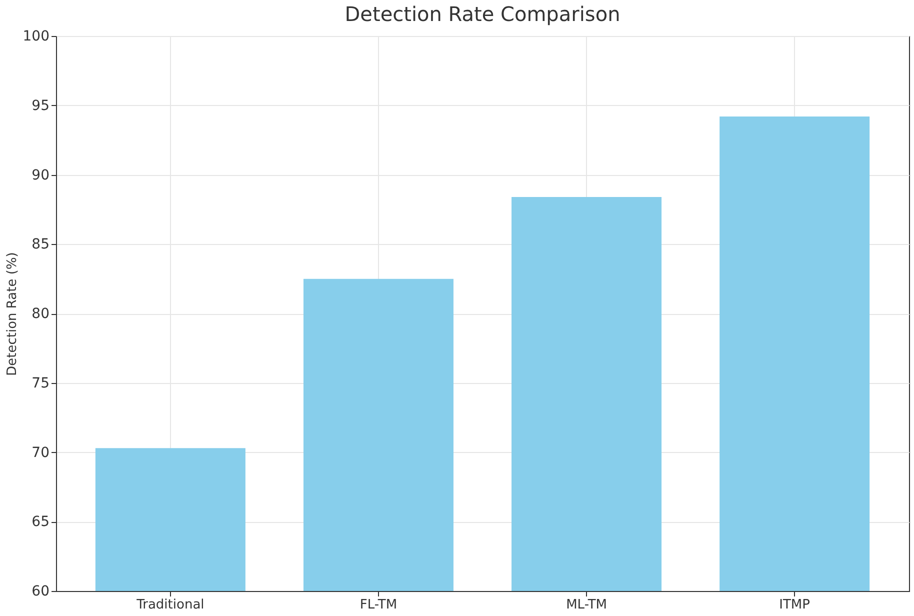 The image size is (914, 616). Describe the element at coordinates (170, 605) in the screenshot. I see `x-tick-label: Traditional` at that location.